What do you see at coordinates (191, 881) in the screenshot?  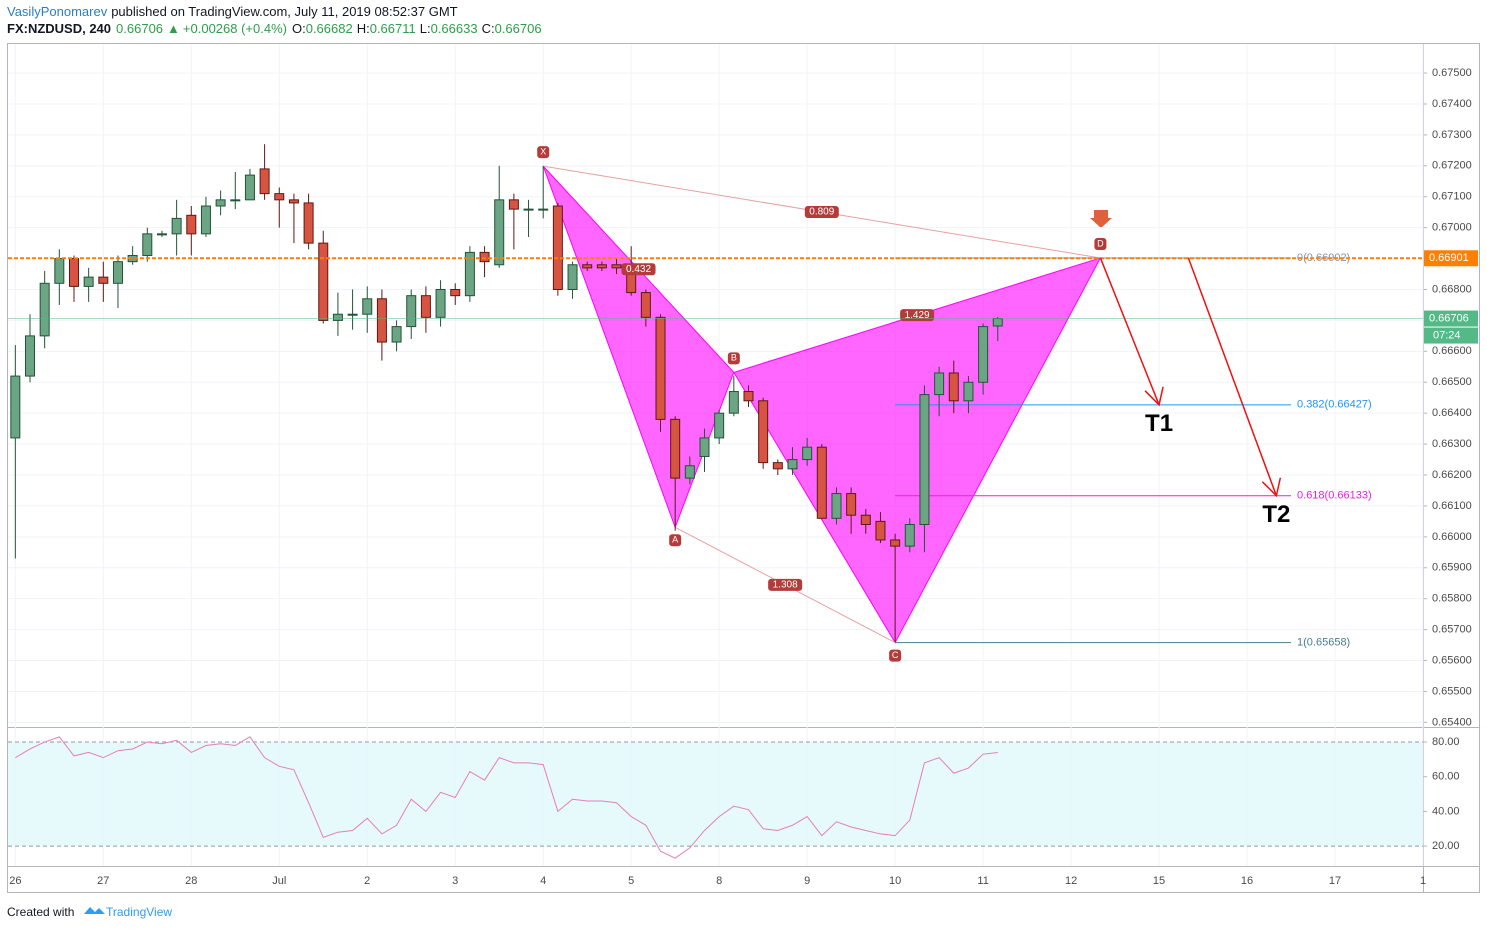 I see `x-tick-label: 28` at bounding box center [191, 881].